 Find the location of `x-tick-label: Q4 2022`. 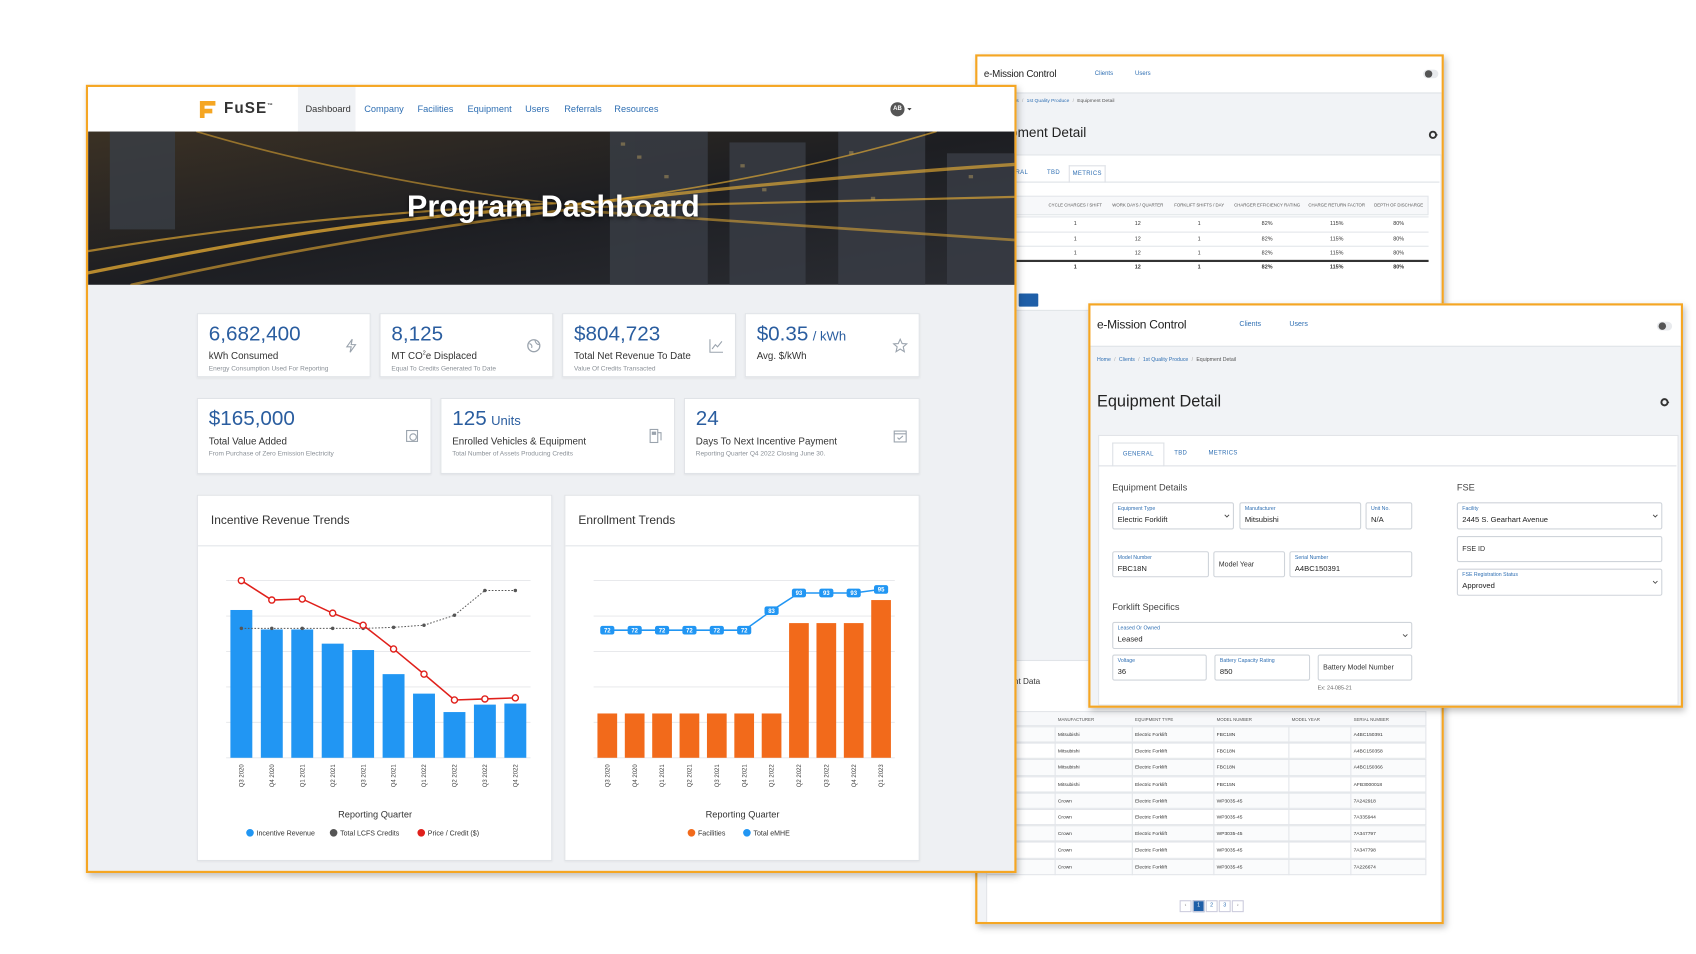

x-tick-label: Q4 2022 is located at coordinates (517, 776).